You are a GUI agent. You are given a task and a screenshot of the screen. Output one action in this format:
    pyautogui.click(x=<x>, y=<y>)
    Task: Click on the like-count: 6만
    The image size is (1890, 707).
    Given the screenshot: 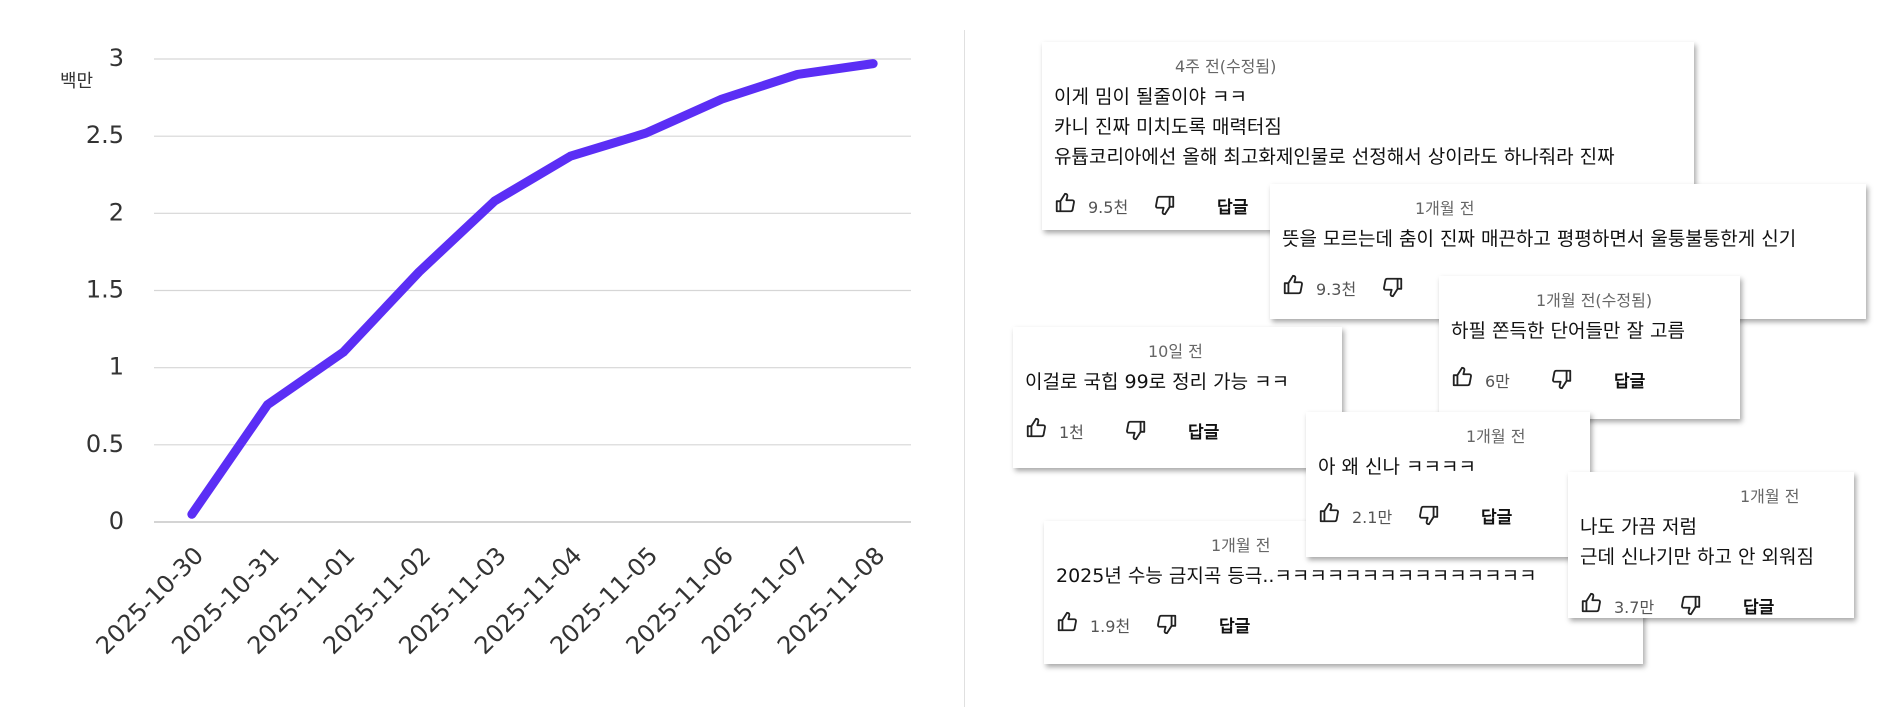 What is the action you would take?
    pyautogui.click(x=1497, y=381)
    